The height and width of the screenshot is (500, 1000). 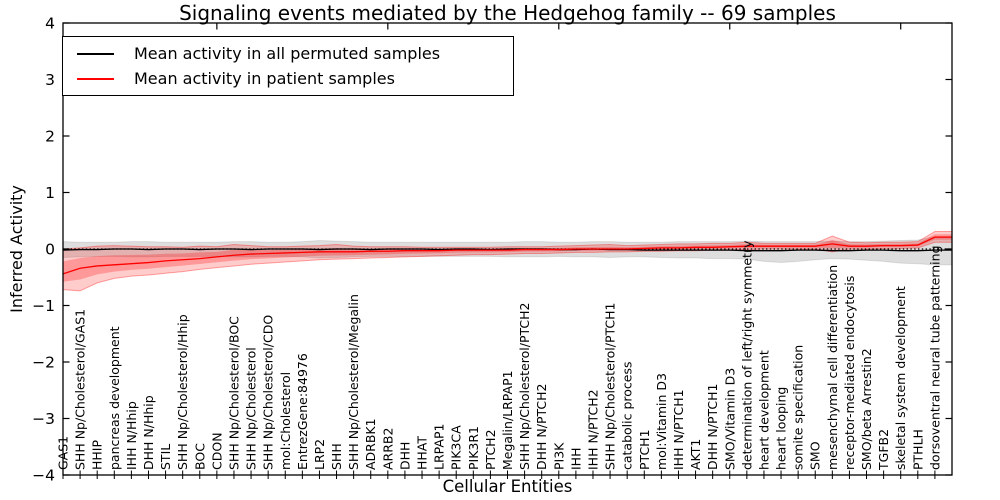 I want to click on legend-item-patient: Mean activity in patient samples, so click(x=295, y=78).